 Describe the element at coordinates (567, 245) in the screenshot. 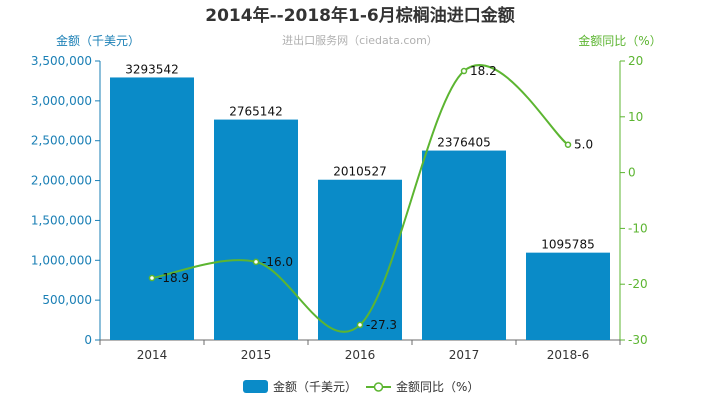

I see `bar-value-label: 1095785` at that location.